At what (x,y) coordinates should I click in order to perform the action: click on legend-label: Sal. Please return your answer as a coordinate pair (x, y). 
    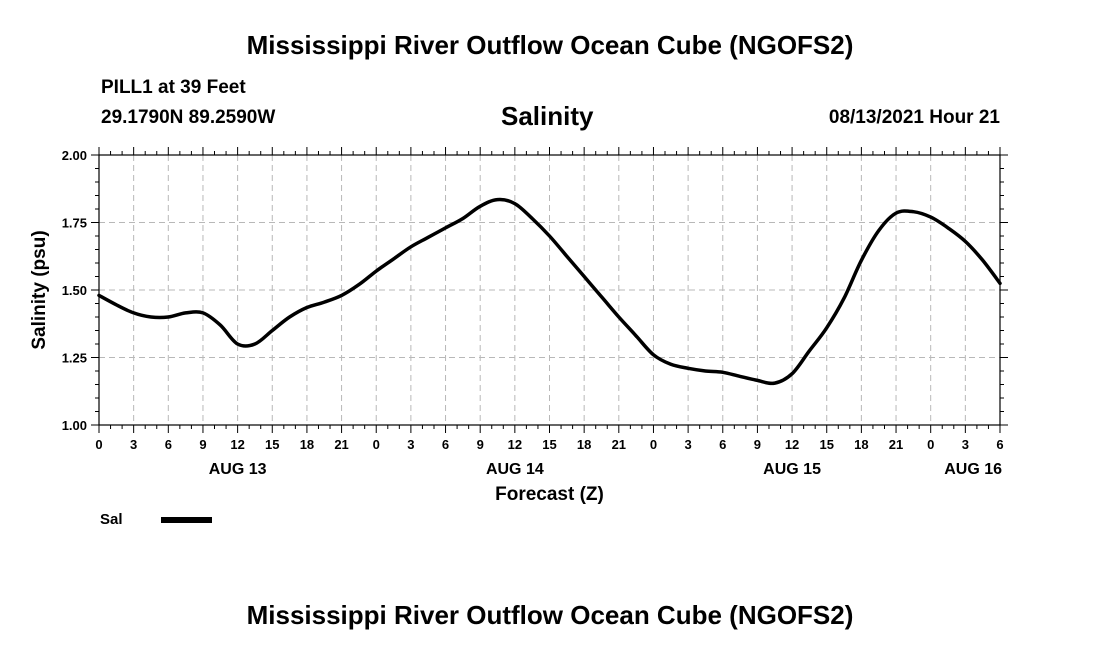
    Looking at the image, I should click on (111, 519).